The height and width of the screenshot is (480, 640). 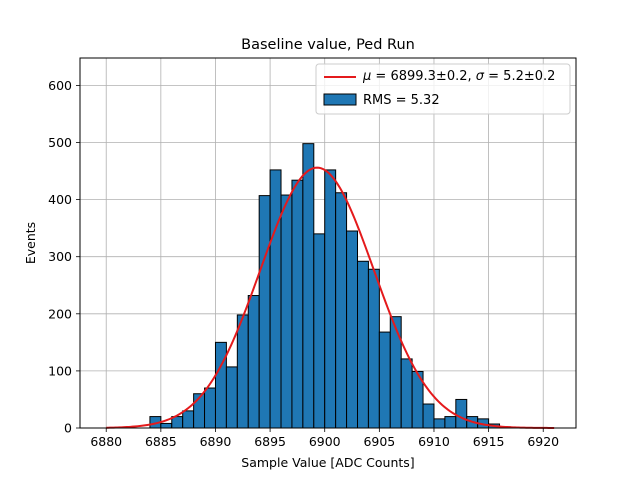 What do you see at coordinates (327, 462) in the screenshot?
I see `x-axis-label: Sample Value [ADC Counts]` at bounding box center [327, 462].